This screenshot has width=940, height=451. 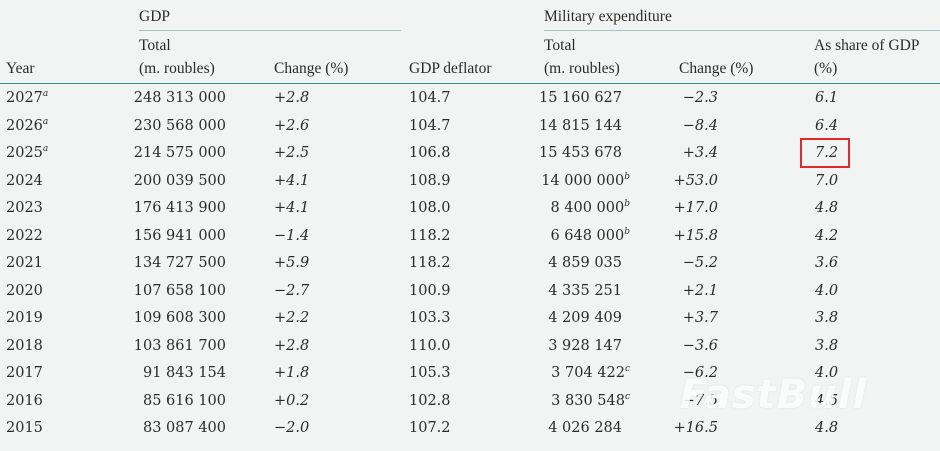 I want to click on milex-total-cell: 4 335 251, so click(x=585, y=290).